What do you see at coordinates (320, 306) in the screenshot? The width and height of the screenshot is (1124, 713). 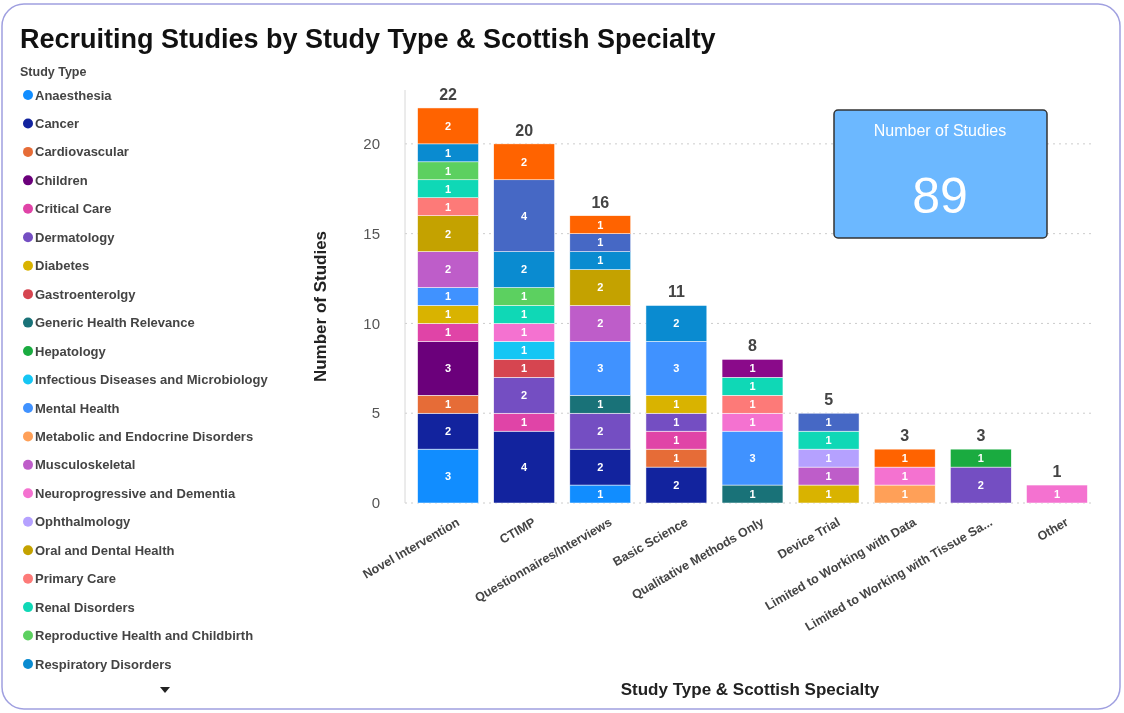 I see `y-axis-title: Number of Studies` at bounding box center [320, 306].